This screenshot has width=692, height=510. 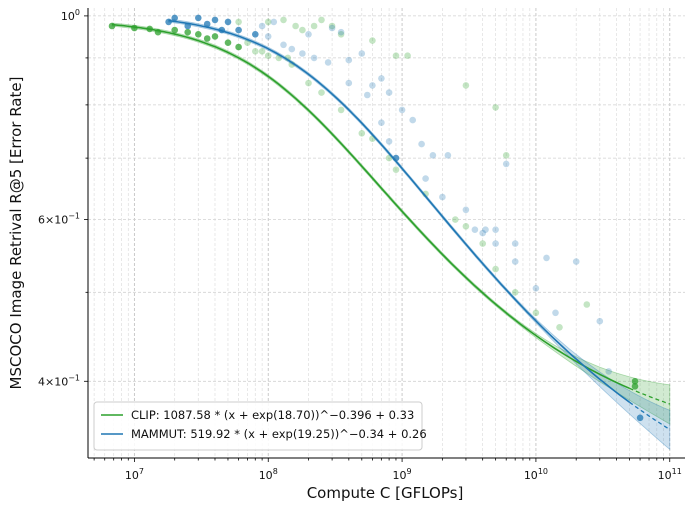 I want to click on y-axis-title: MSCOCO Image Retrival R@5 [Error Rate], so click(x=16, y=233).